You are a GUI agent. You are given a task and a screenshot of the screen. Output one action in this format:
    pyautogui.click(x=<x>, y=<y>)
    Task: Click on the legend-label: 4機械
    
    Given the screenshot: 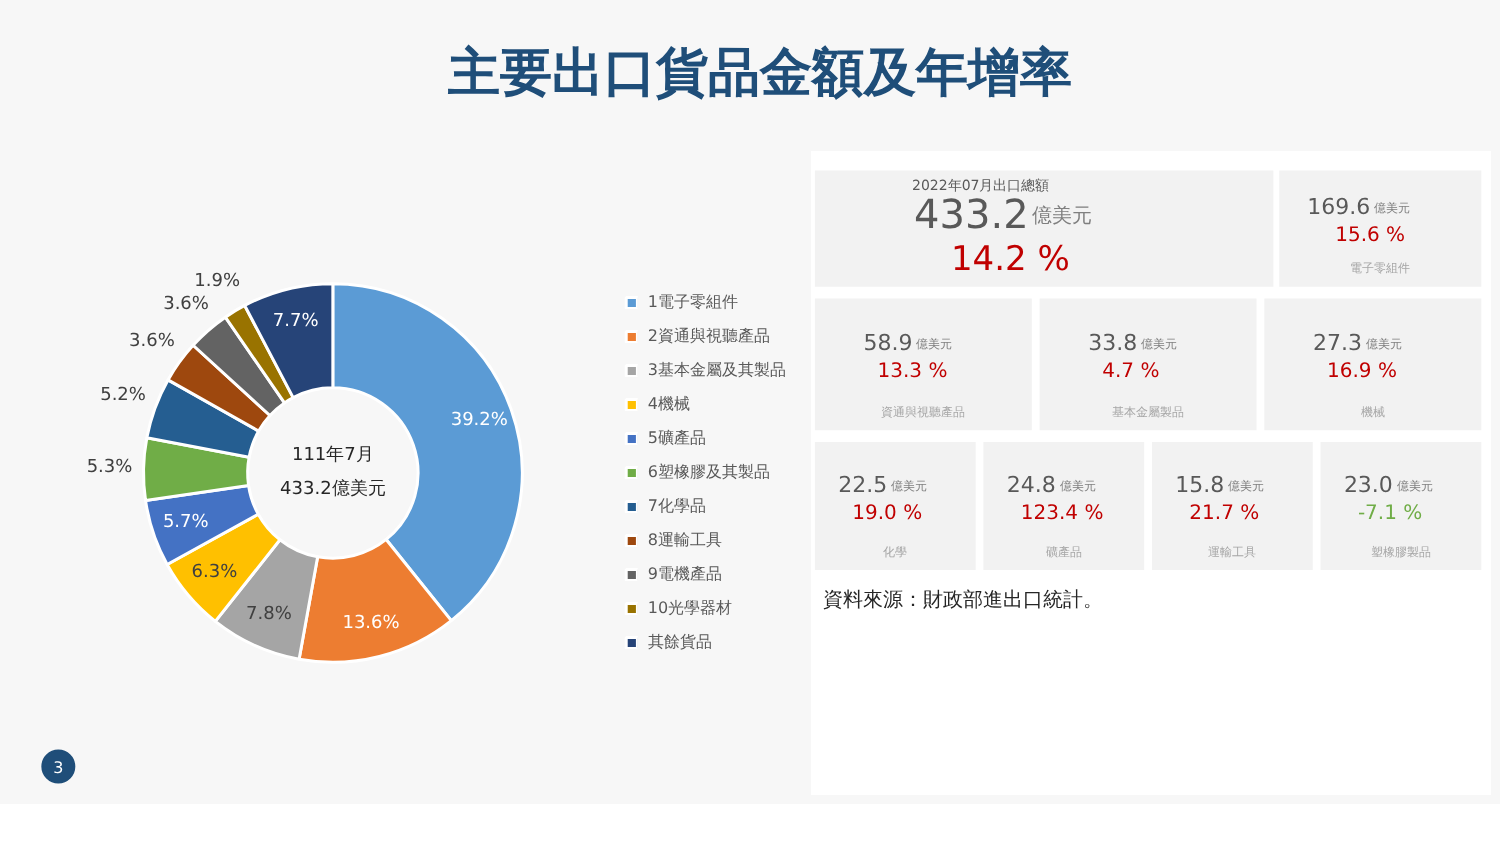 What is the action you would take?
    pyautogui.click(x=668, y=404)
    